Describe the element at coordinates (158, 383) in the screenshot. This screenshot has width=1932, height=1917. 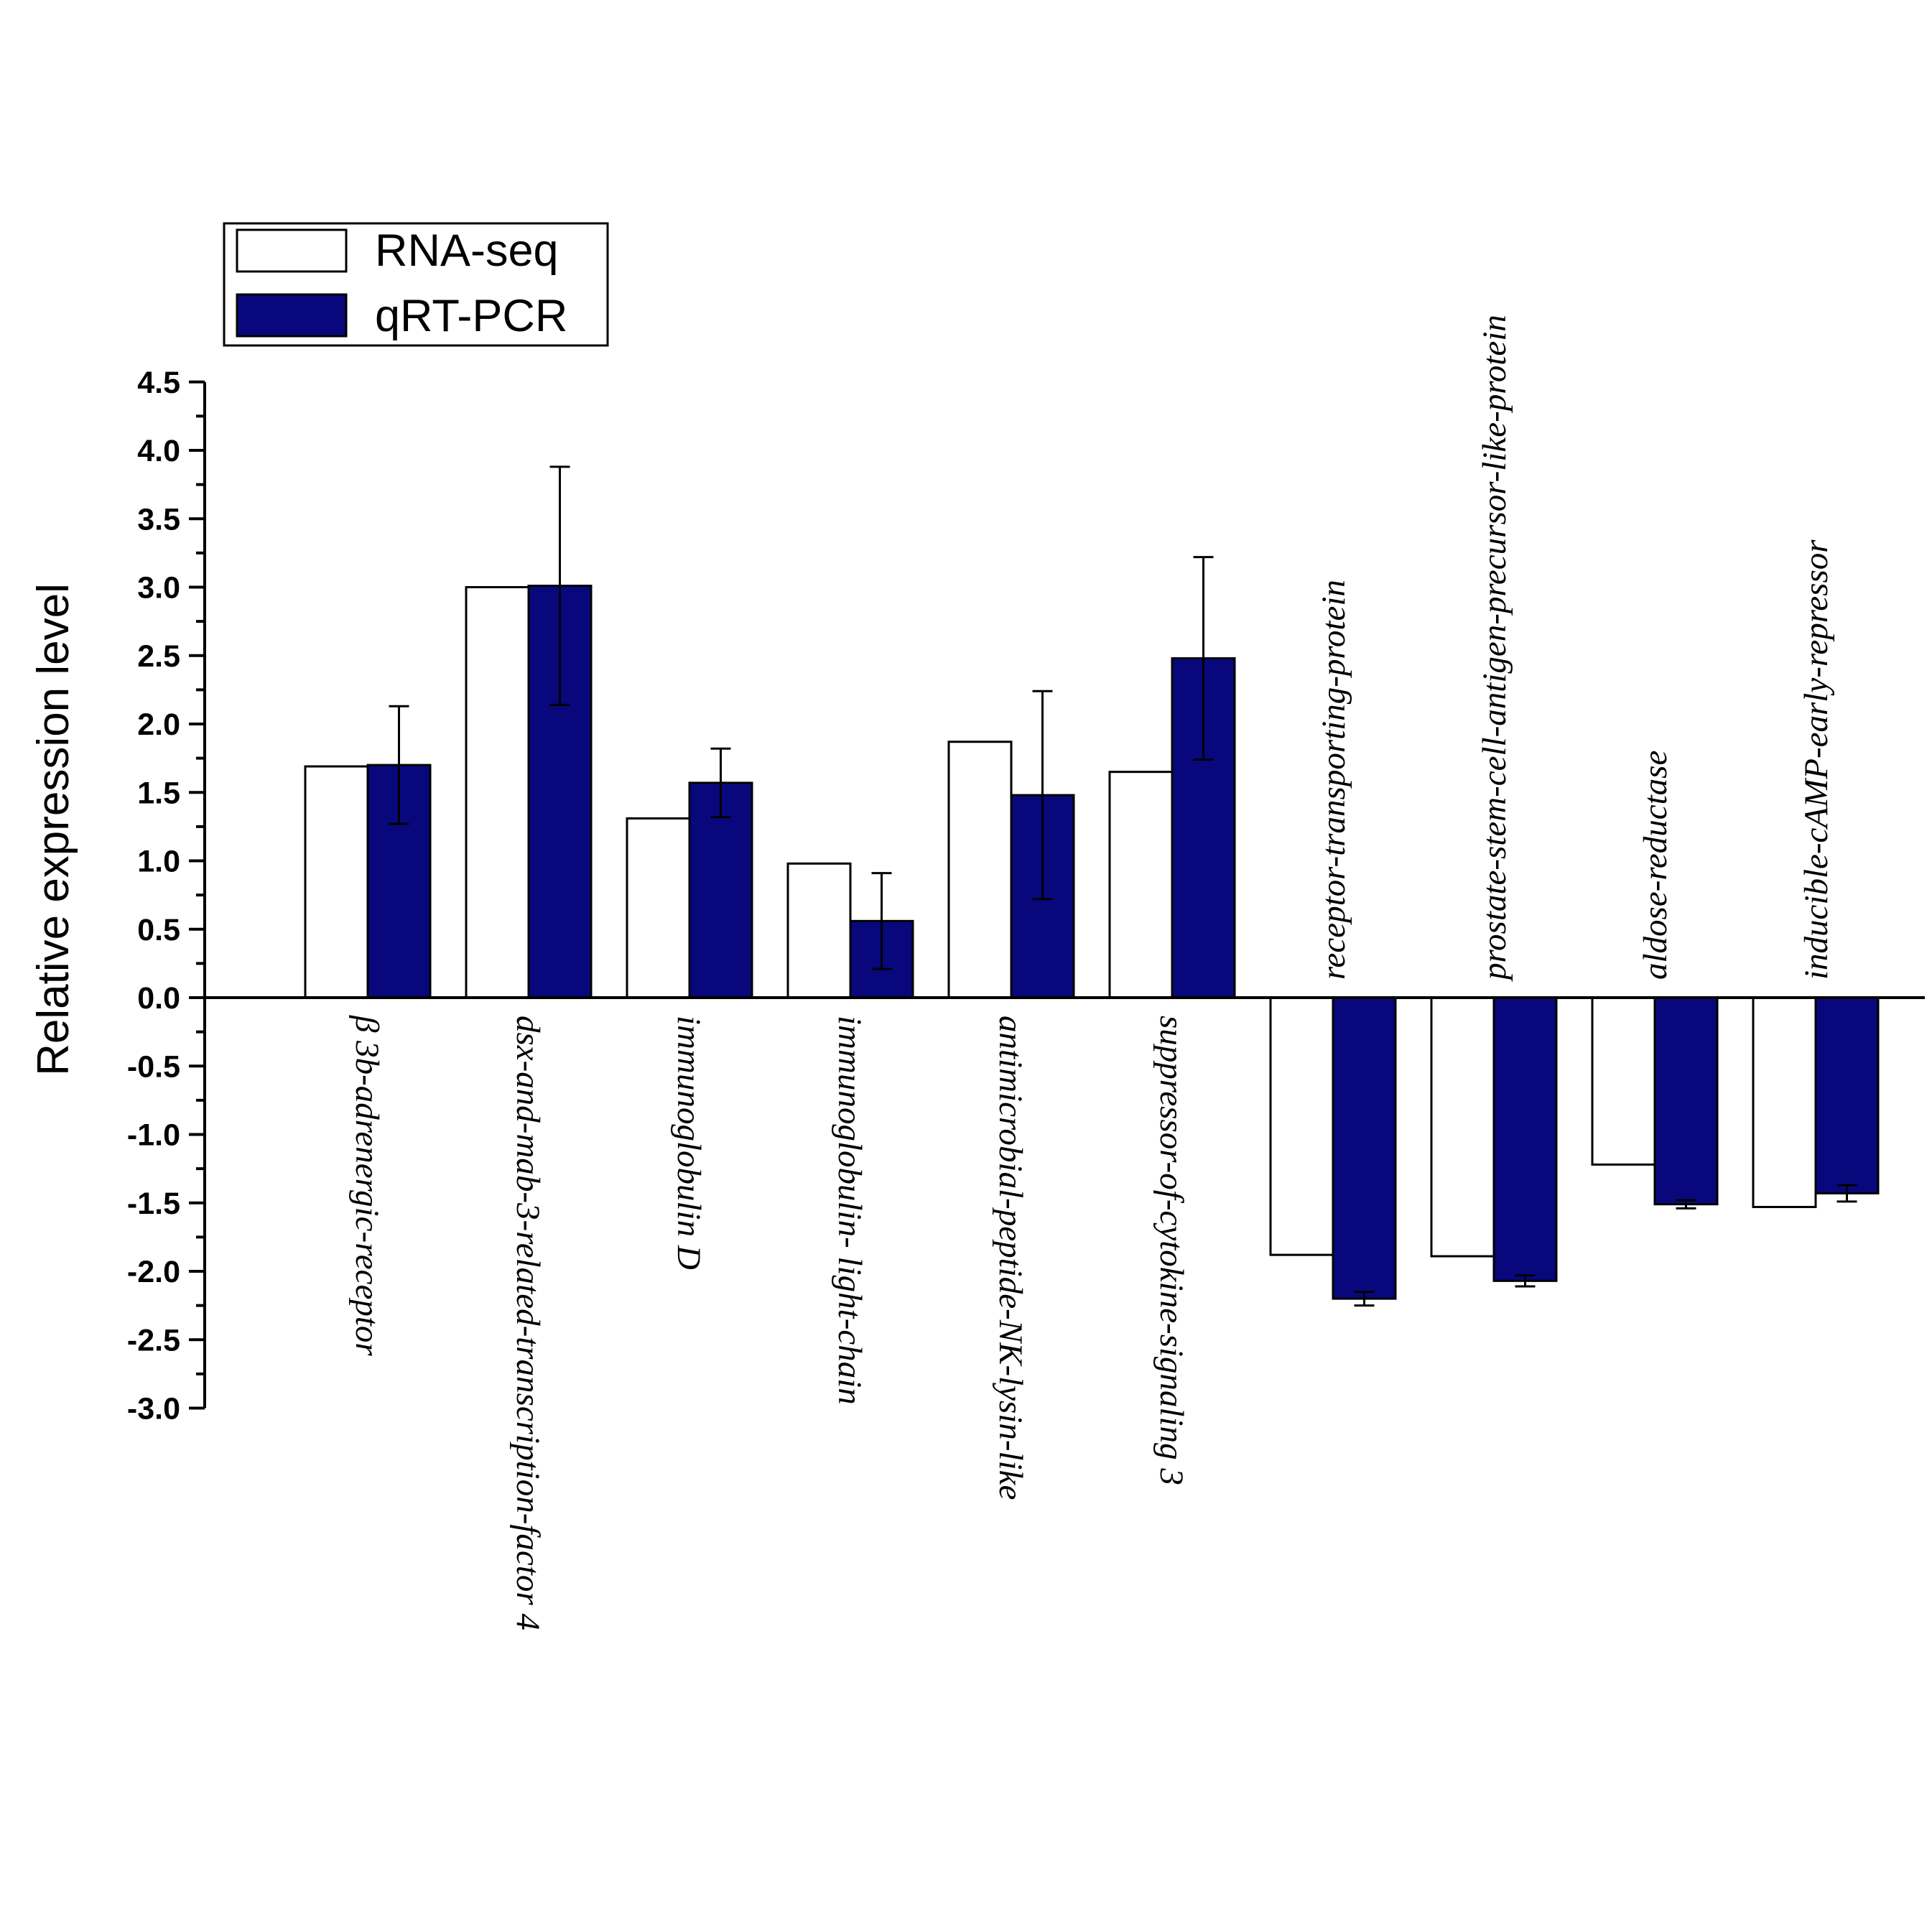
I see `y-tick-label: 4.5` at that location.